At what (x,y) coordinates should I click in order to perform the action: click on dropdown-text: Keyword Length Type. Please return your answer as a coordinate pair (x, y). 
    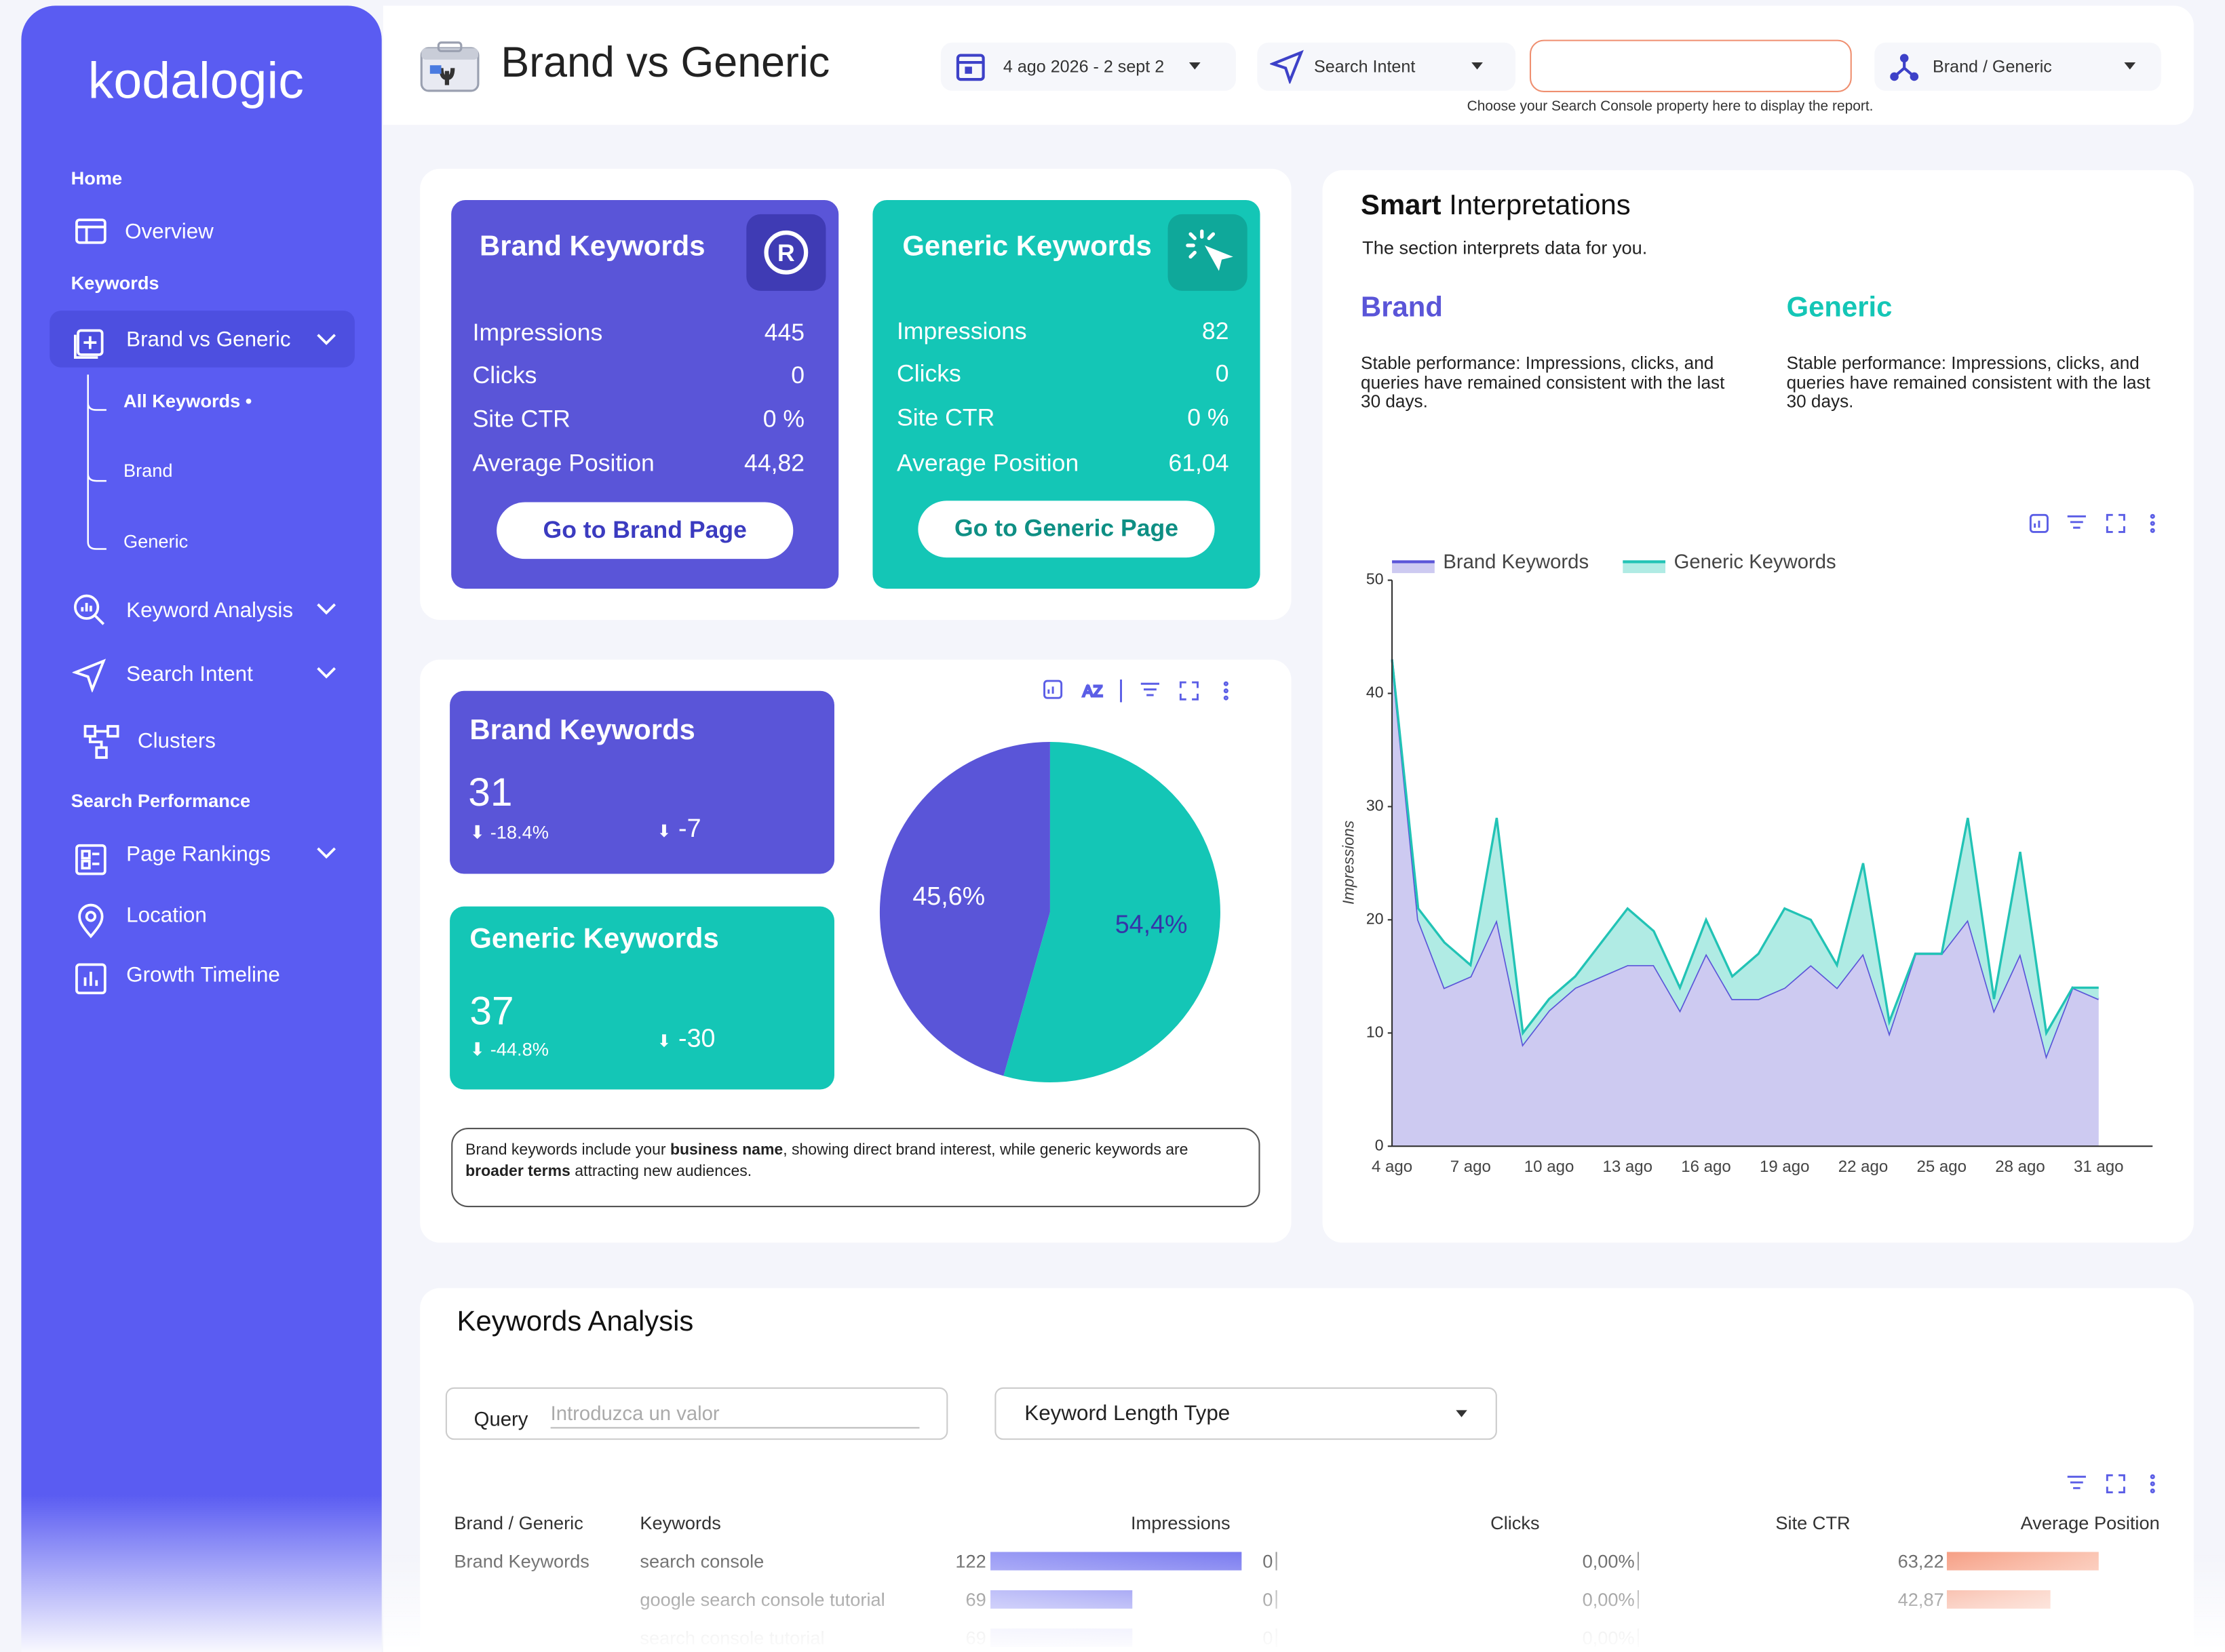
    Looking at the image, I should click on (1127, 1413).